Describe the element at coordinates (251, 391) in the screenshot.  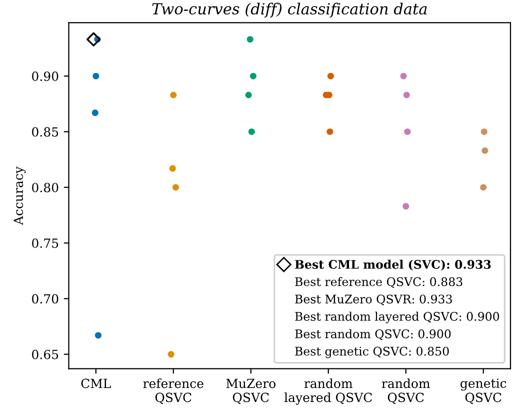
I see `x-tick-label: MuZero QSVC` at that location.